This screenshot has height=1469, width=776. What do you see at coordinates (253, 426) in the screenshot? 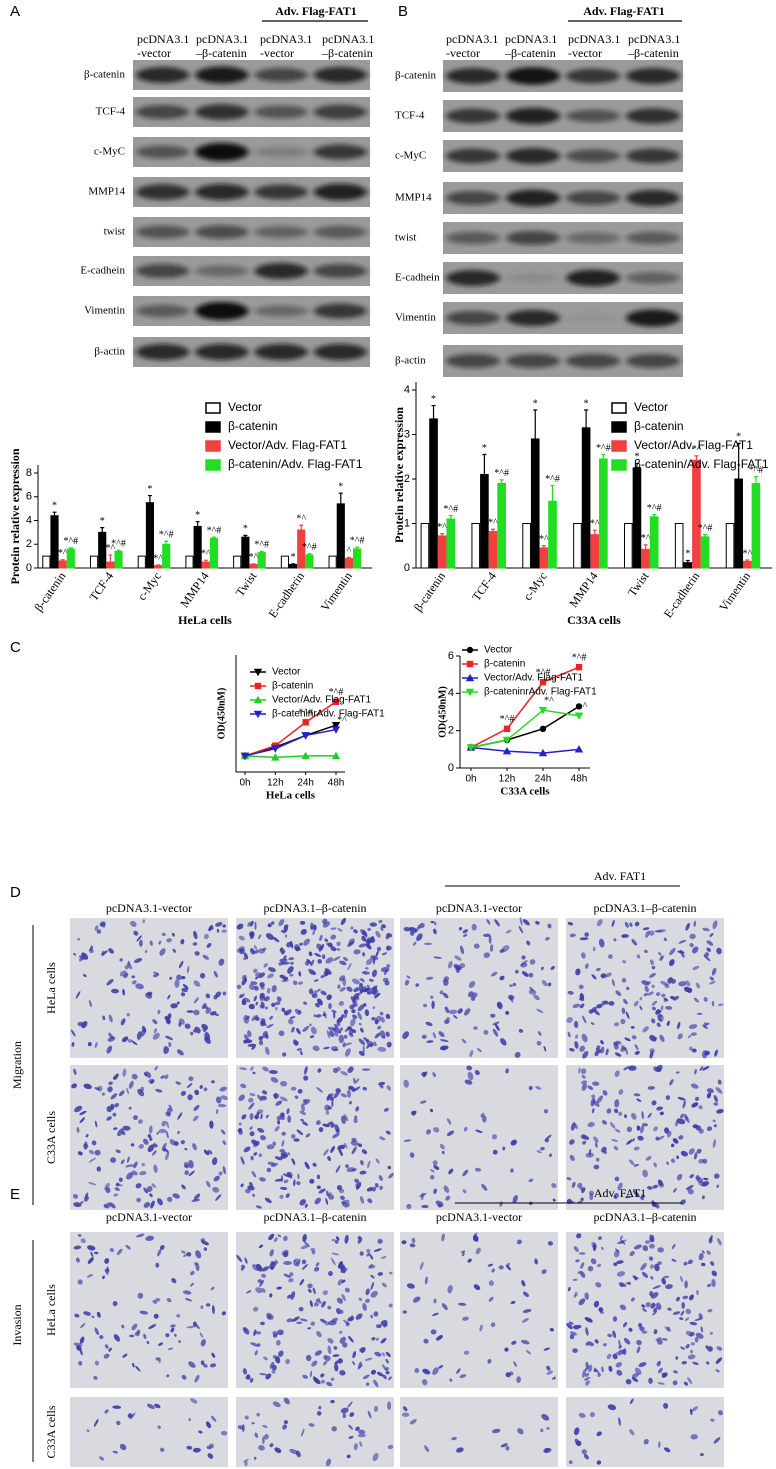
I see `legend-label: β-catenin` at bounding box center [253, 426].